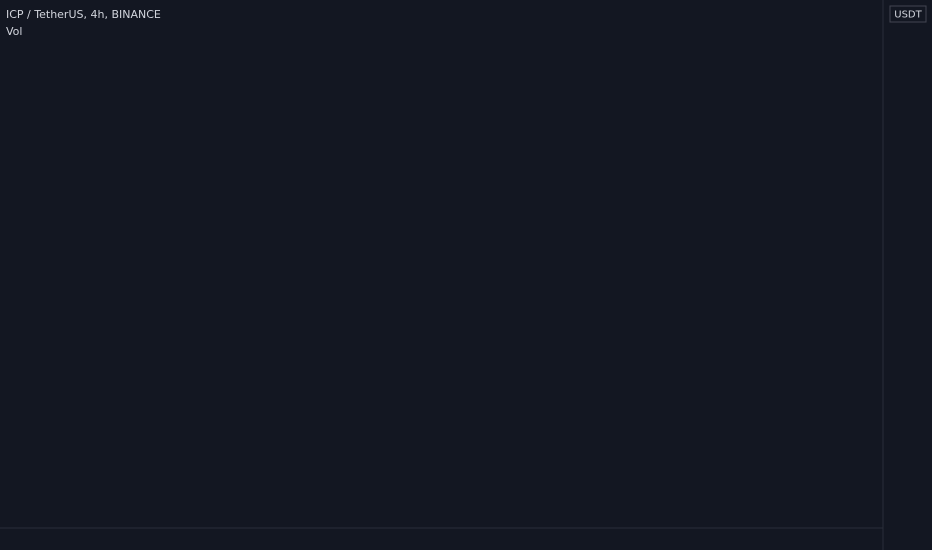 This screenshot has height=550, width=932. What do you see at coordinates (83, 14) in the screenshot?
I see `chart-title: ICP / TetherUS, 4h, BINANCE` at bounding box center [83, 14].